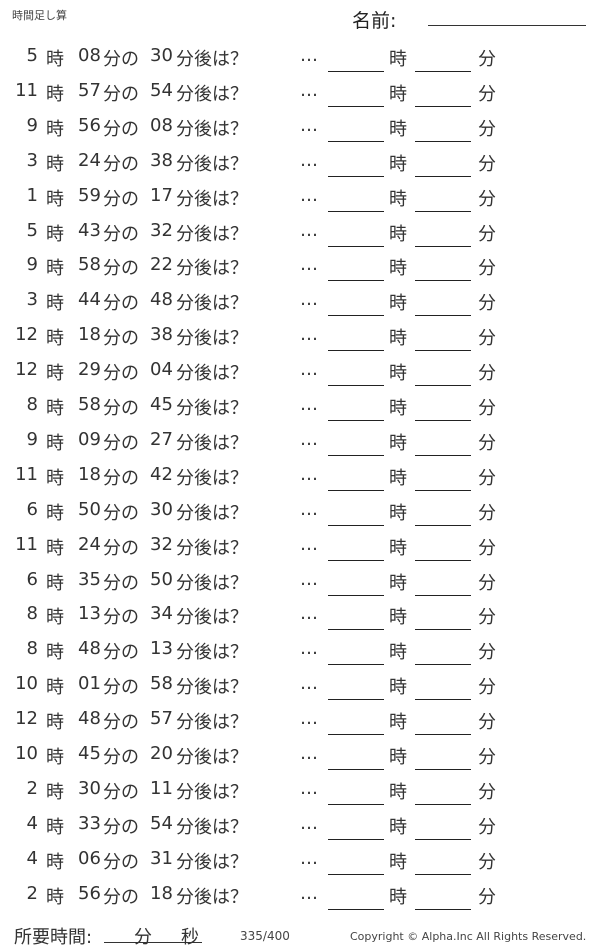 This screenshot has width=600, height=949. I want to click on start-minute: 24, so click(89, 544).